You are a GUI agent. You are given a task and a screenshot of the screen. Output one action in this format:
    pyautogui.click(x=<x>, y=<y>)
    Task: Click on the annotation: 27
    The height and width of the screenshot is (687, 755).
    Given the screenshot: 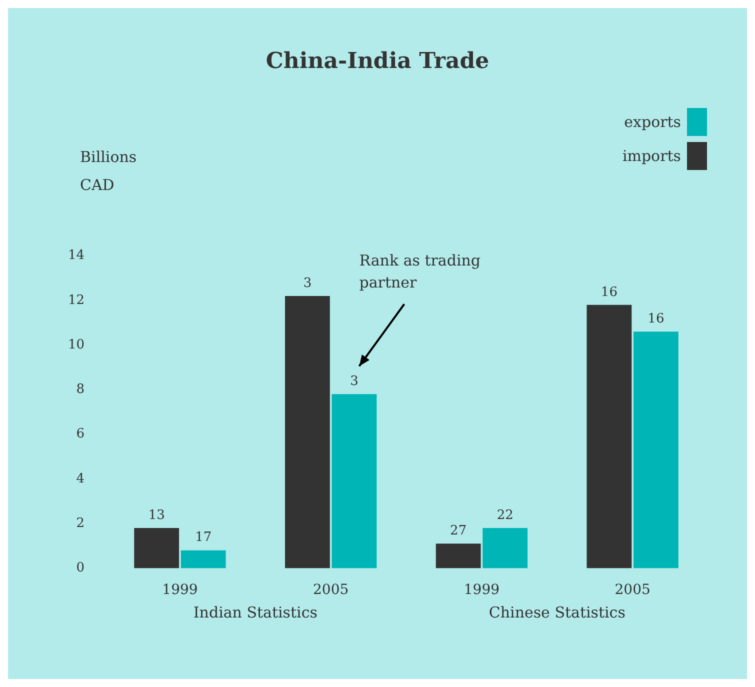 What is the action you would take?
    pyautogui.click(x=458, y=531)
    